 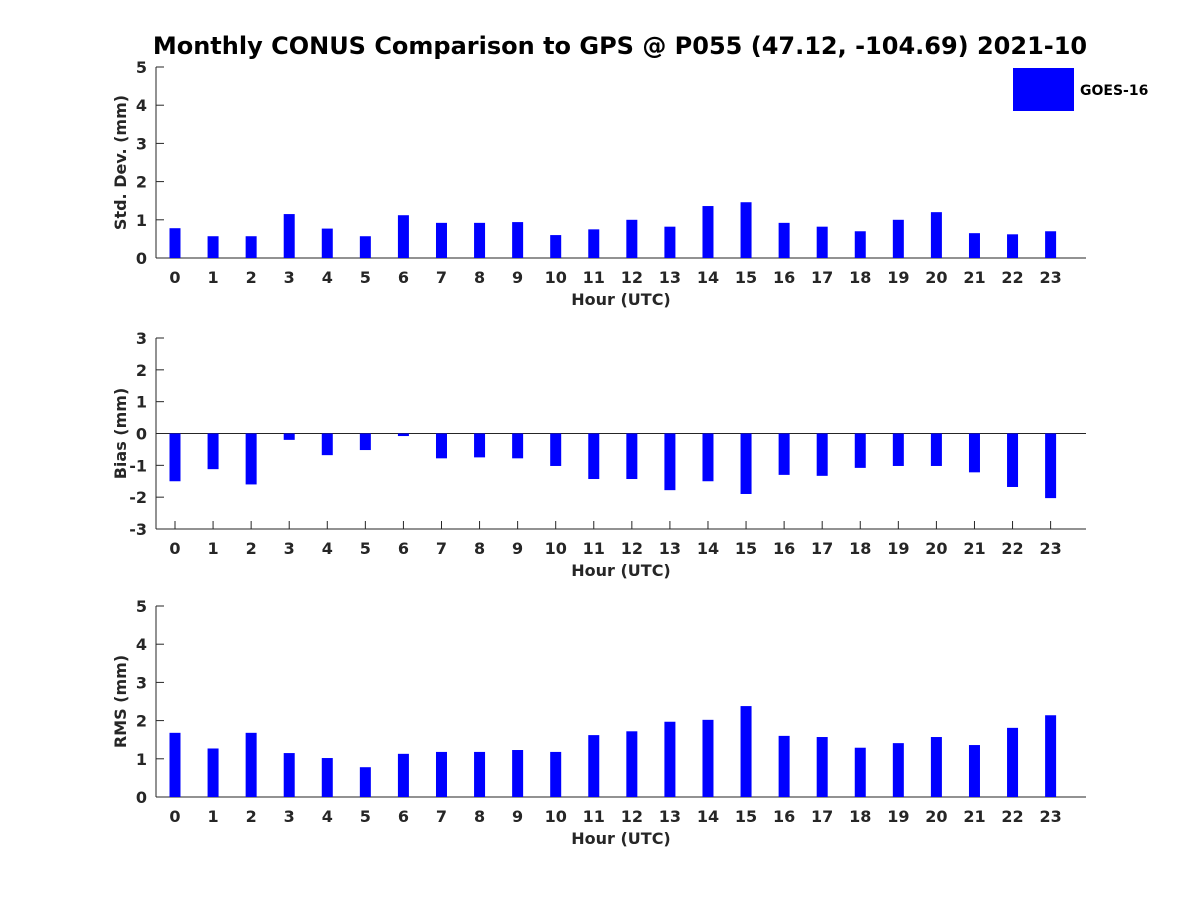 I want to click on bias-x-tick-label: 21, so click(x=974, y=548).